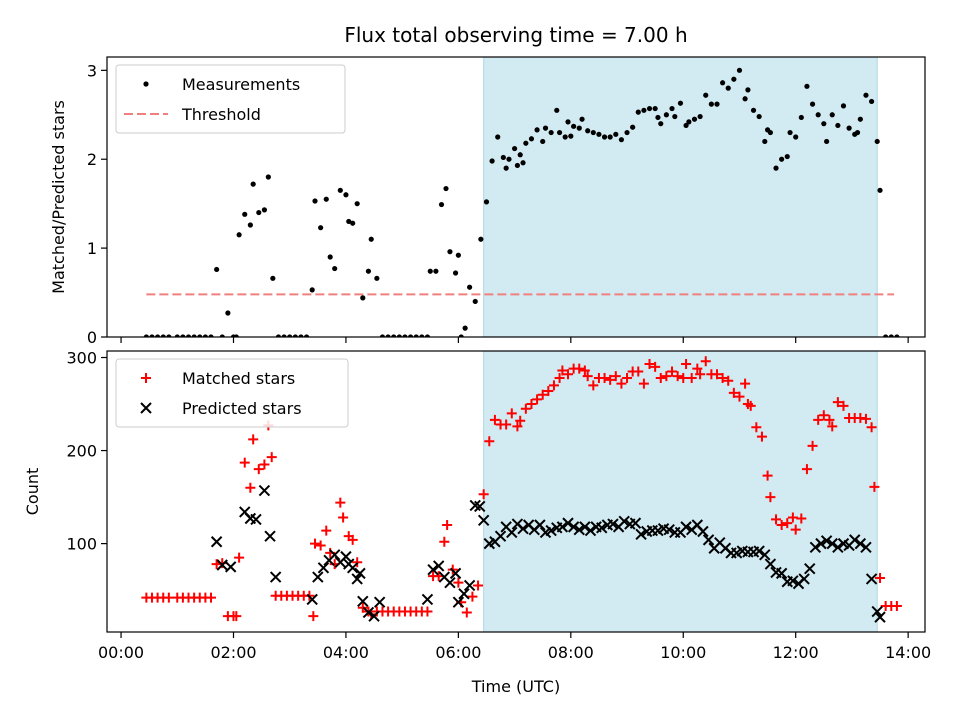 This screenshot has height=720, width=960. Describe the element at coordinates (146, 378) in the screenshot. I see `legend-plus-marker` at that location.